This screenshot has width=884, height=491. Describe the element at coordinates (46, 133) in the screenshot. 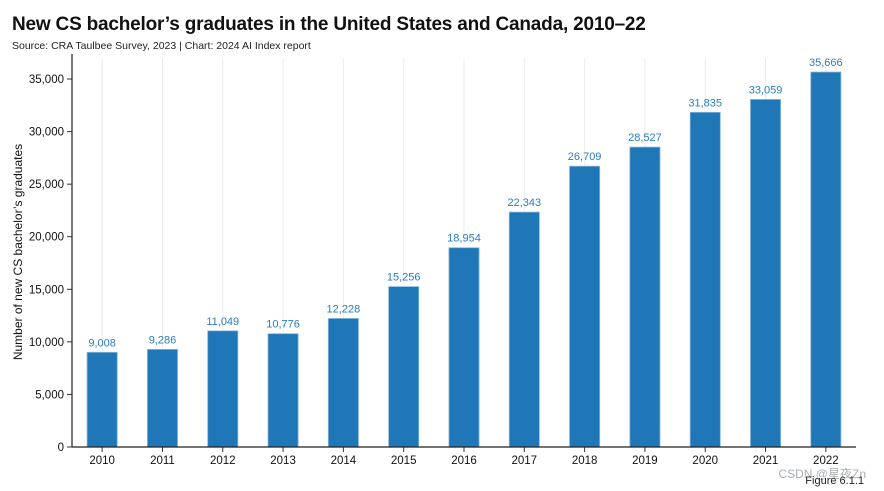

I see `y-tick-label: 30,000` at that location.